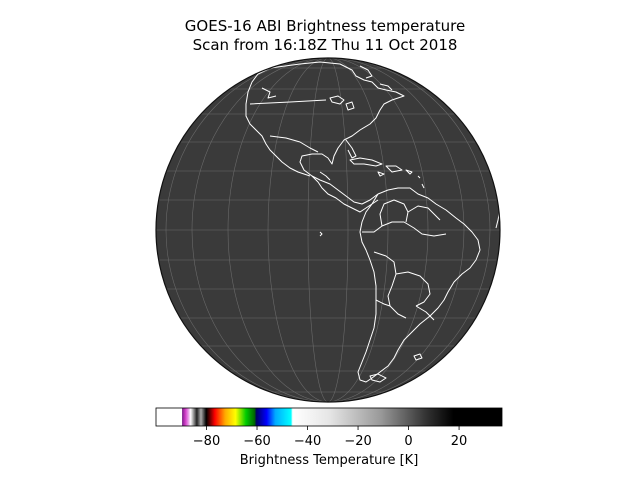 This screenshot has height=478, width=640. What do you see at coordinates (256, 441) in the screenshot?
I see `colorbar-tick-label: −60` at bounding box center [256, 441].